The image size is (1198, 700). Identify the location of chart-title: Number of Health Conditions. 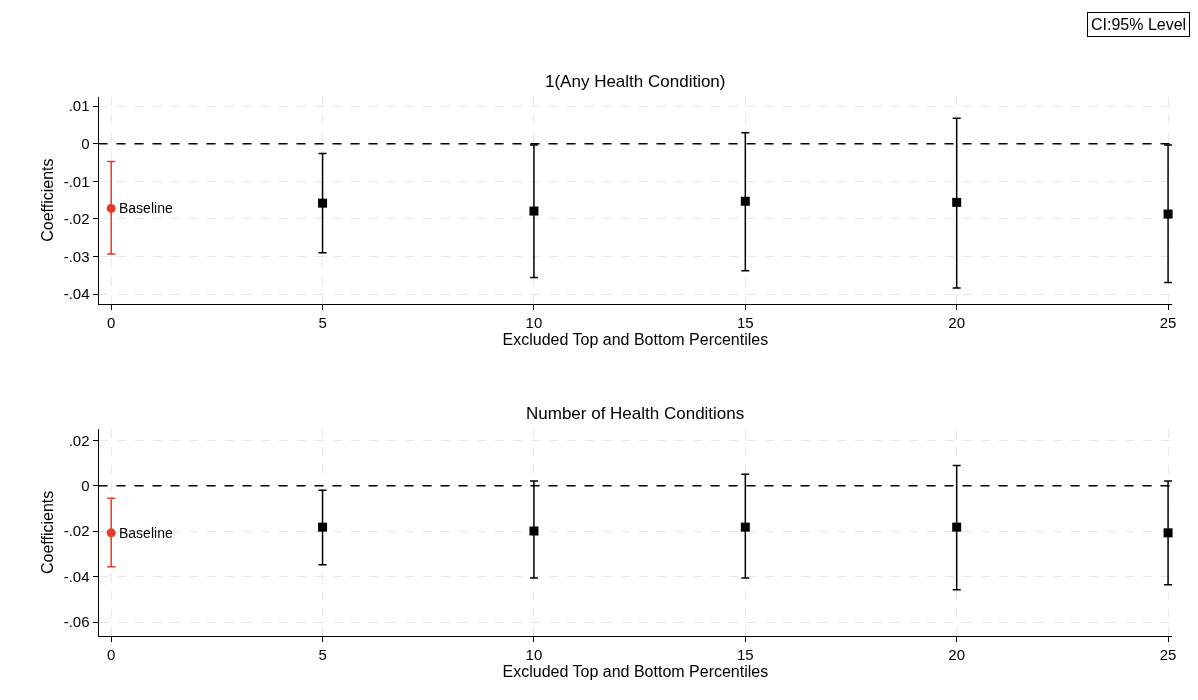
(635, 413).